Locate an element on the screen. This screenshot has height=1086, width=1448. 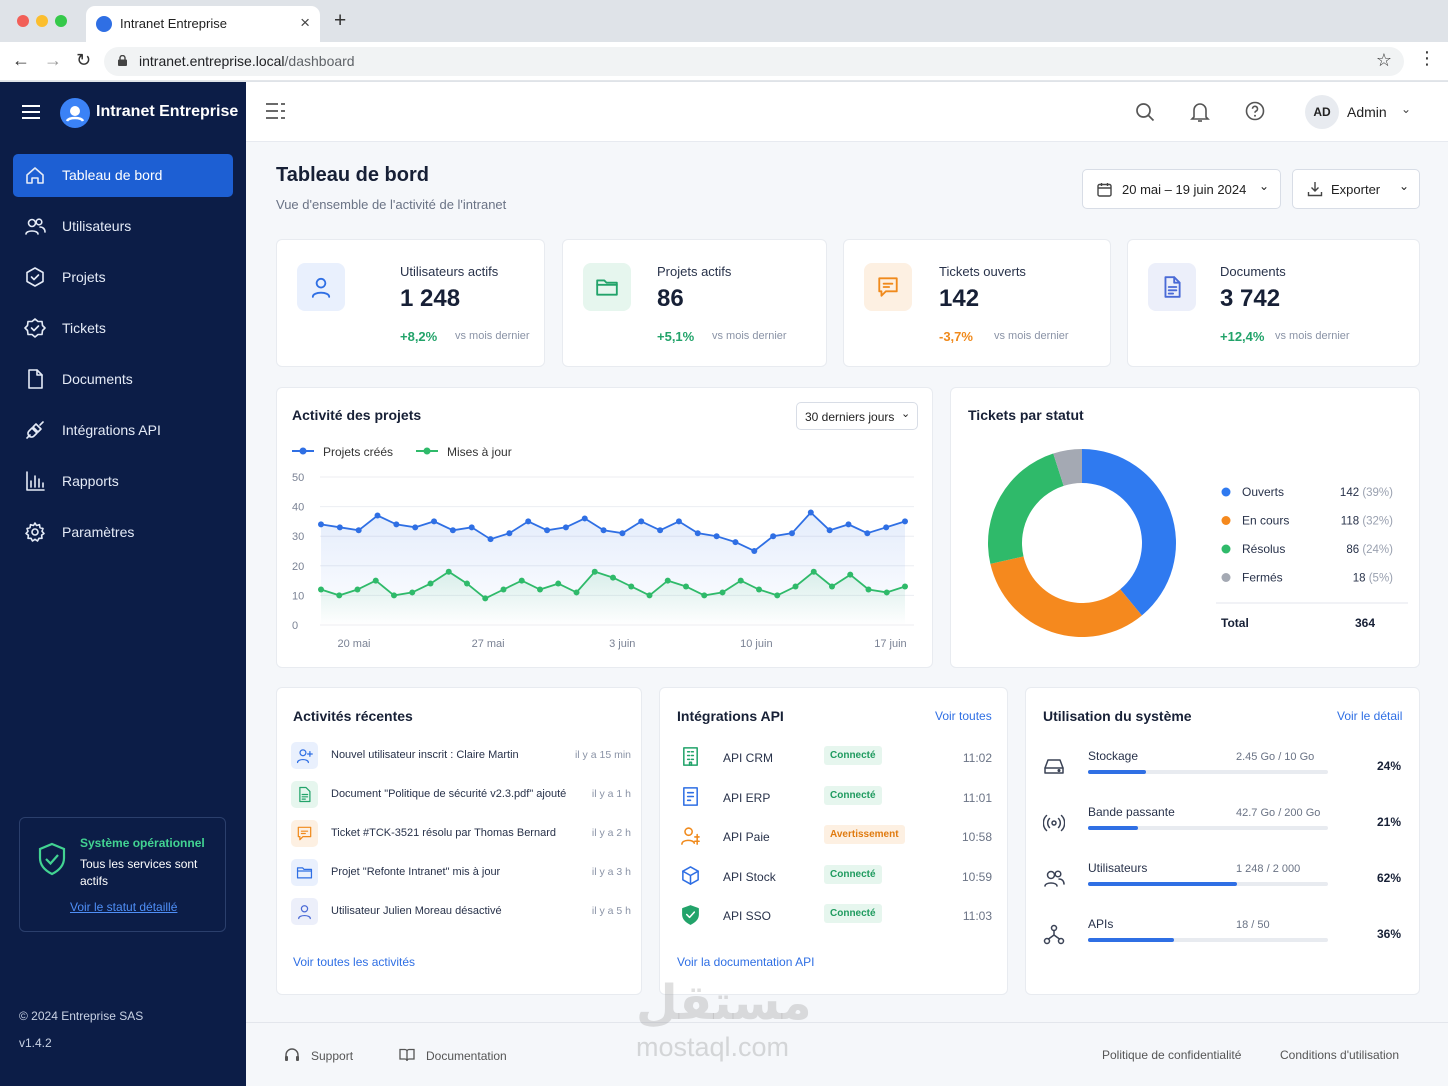
sidebar-item-label: Intégrations API is located at coordinates (111, 430).